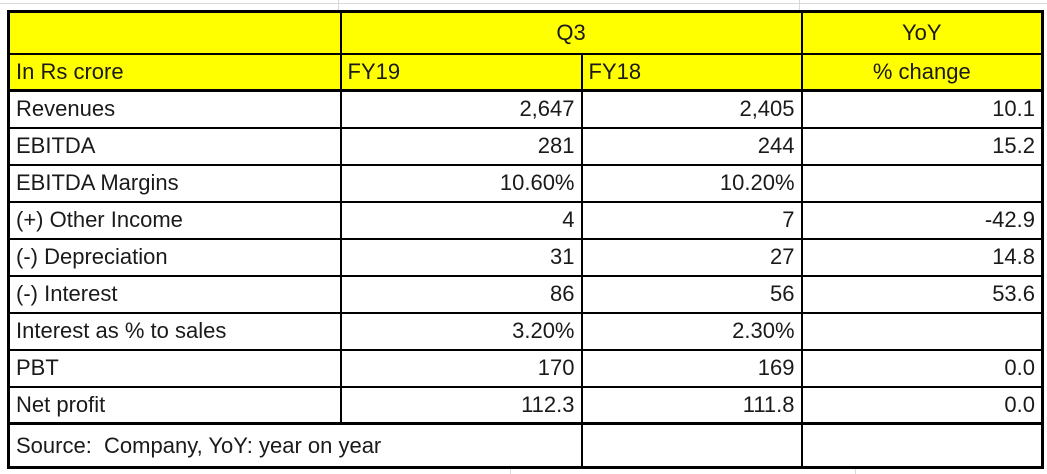  I want to click on row-label: EBITDA, so click(174, 146).